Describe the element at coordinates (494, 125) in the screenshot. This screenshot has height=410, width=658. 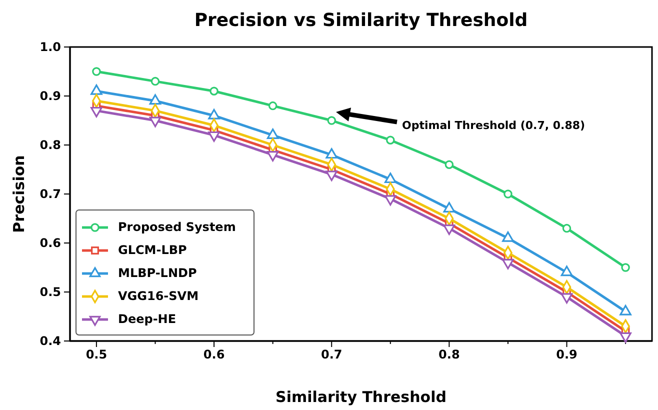
I see `annotation: Optimal Threshold (0.7, 0.88)` at that location.